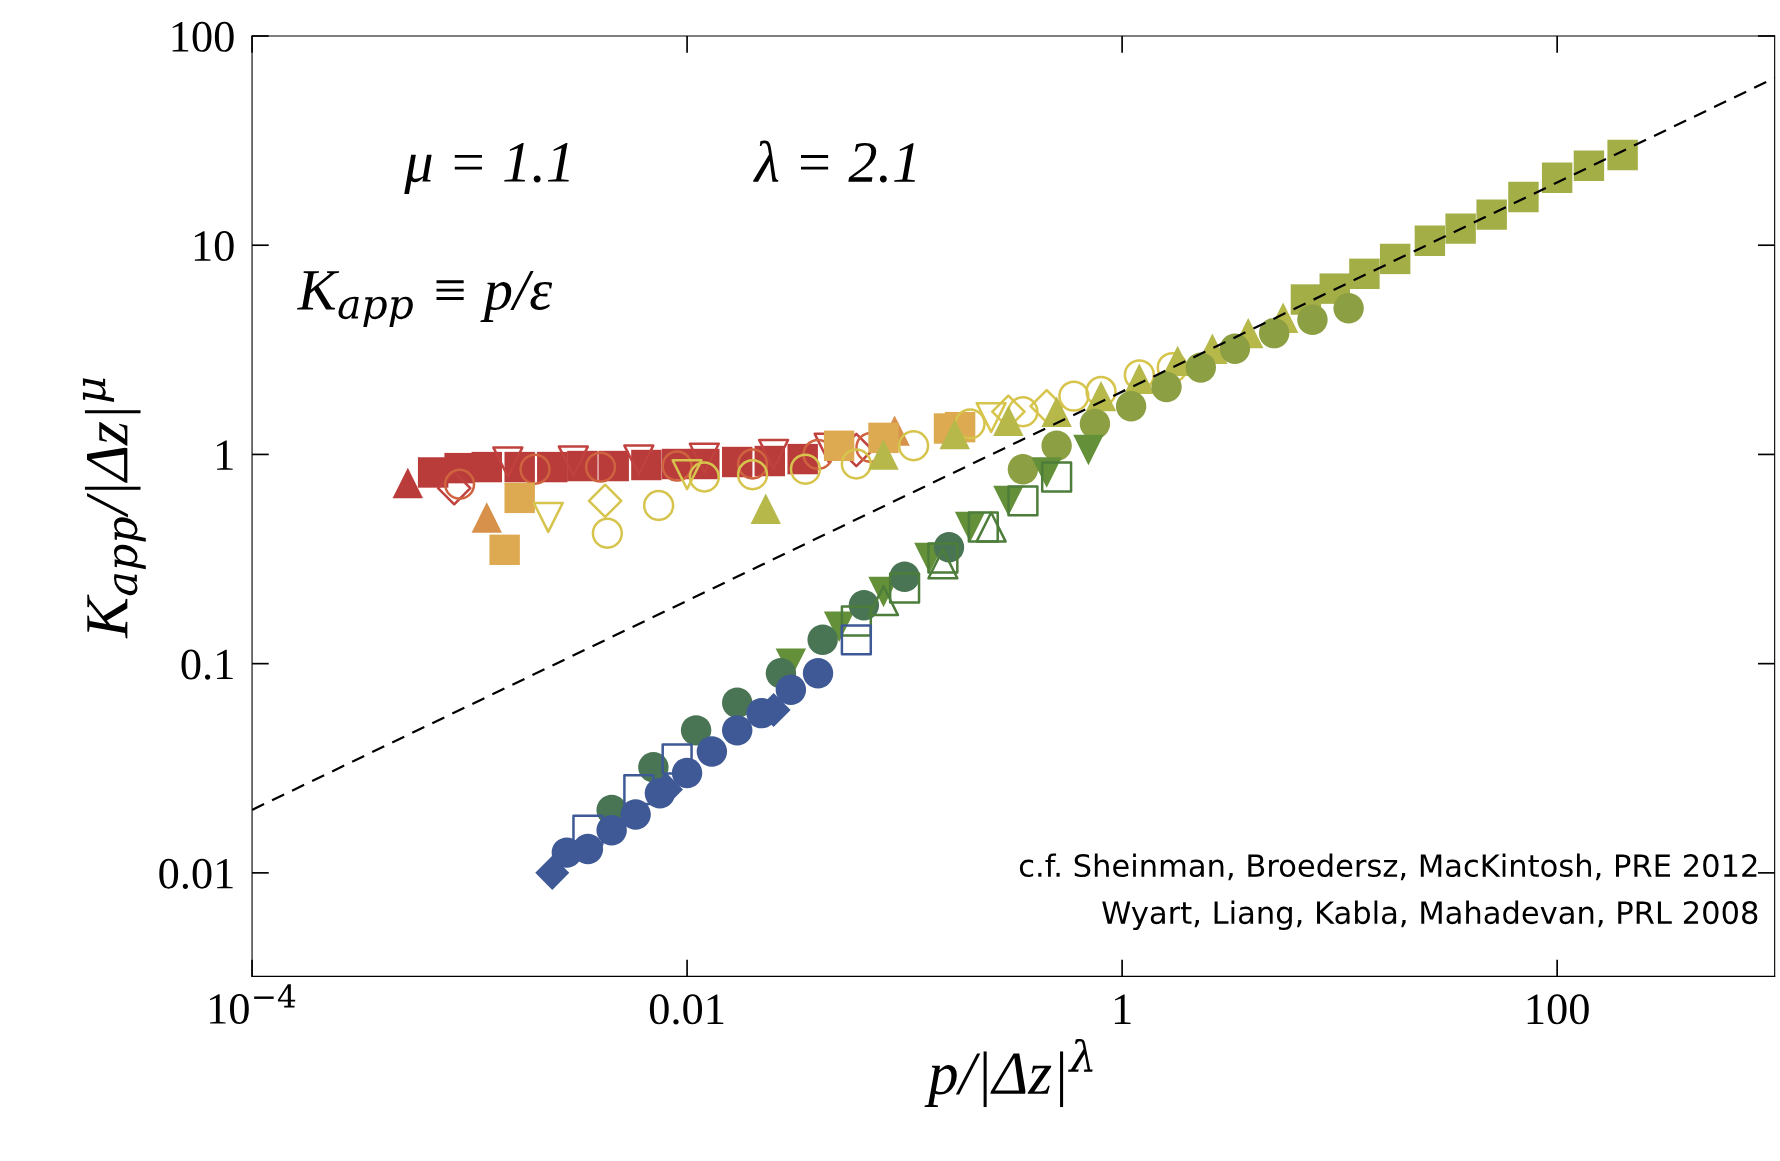 The height and width of the screenshot is (1161, 1780). Describe the element at coordinates (214, 246) in the screenshot. I see `y-tick-label: 10` at that location.